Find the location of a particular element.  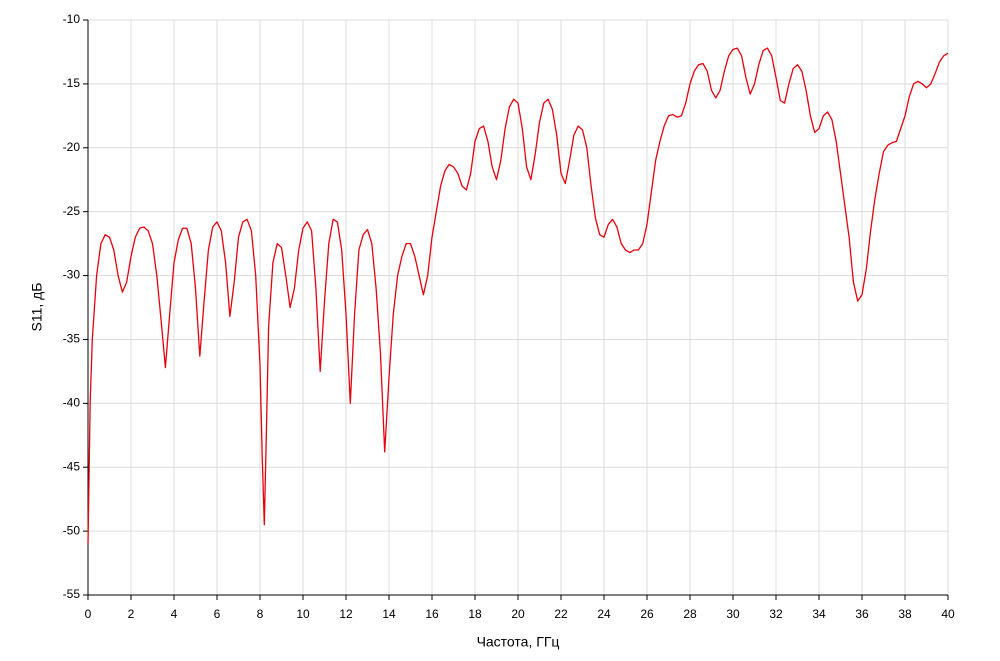

y-tick-label: -30 is located at coordinates (72, 275).